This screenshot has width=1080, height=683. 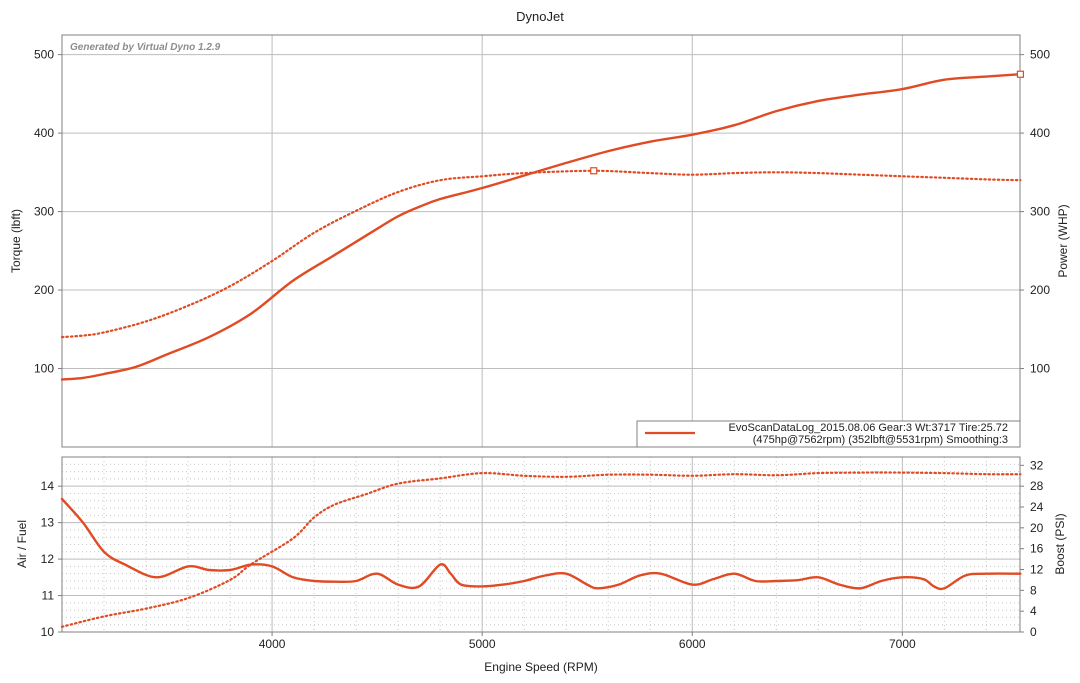 What do you see at coordinates (1060, 543) in the screenshot?
I see `boost-axis-title: Boost (PSI)` at bounding box center [1060, 543].